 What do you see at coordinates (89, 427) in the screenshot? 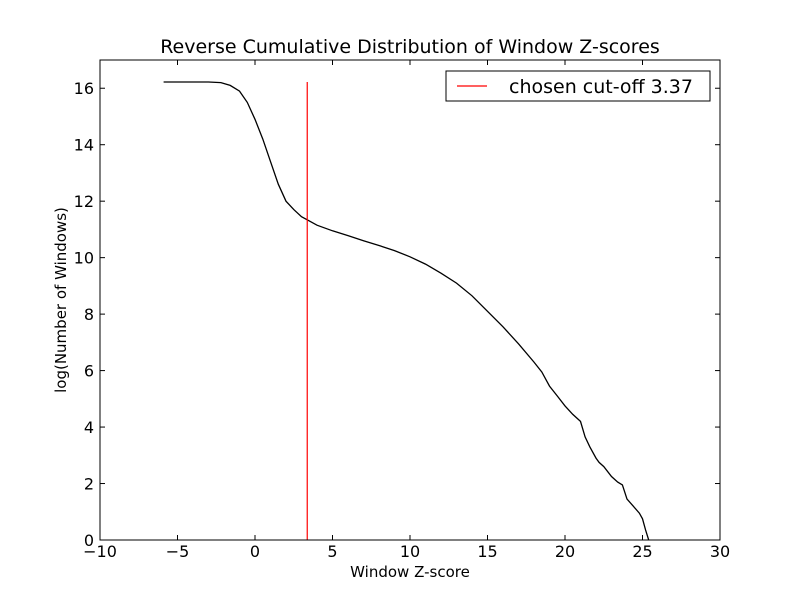
I see `y-tick-label: 4` at bounding box center [89, 427].